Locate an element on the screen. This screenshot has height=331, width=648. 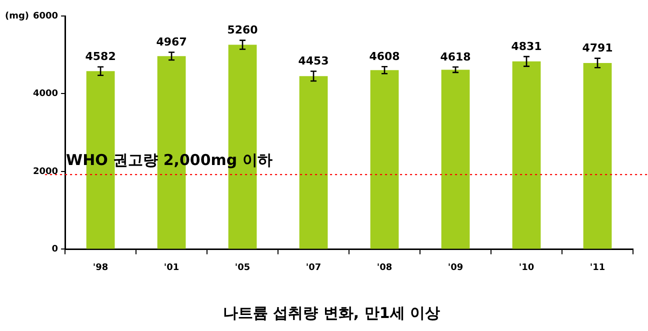
x-tick-label: '07 is located at coordinates (314, 267).